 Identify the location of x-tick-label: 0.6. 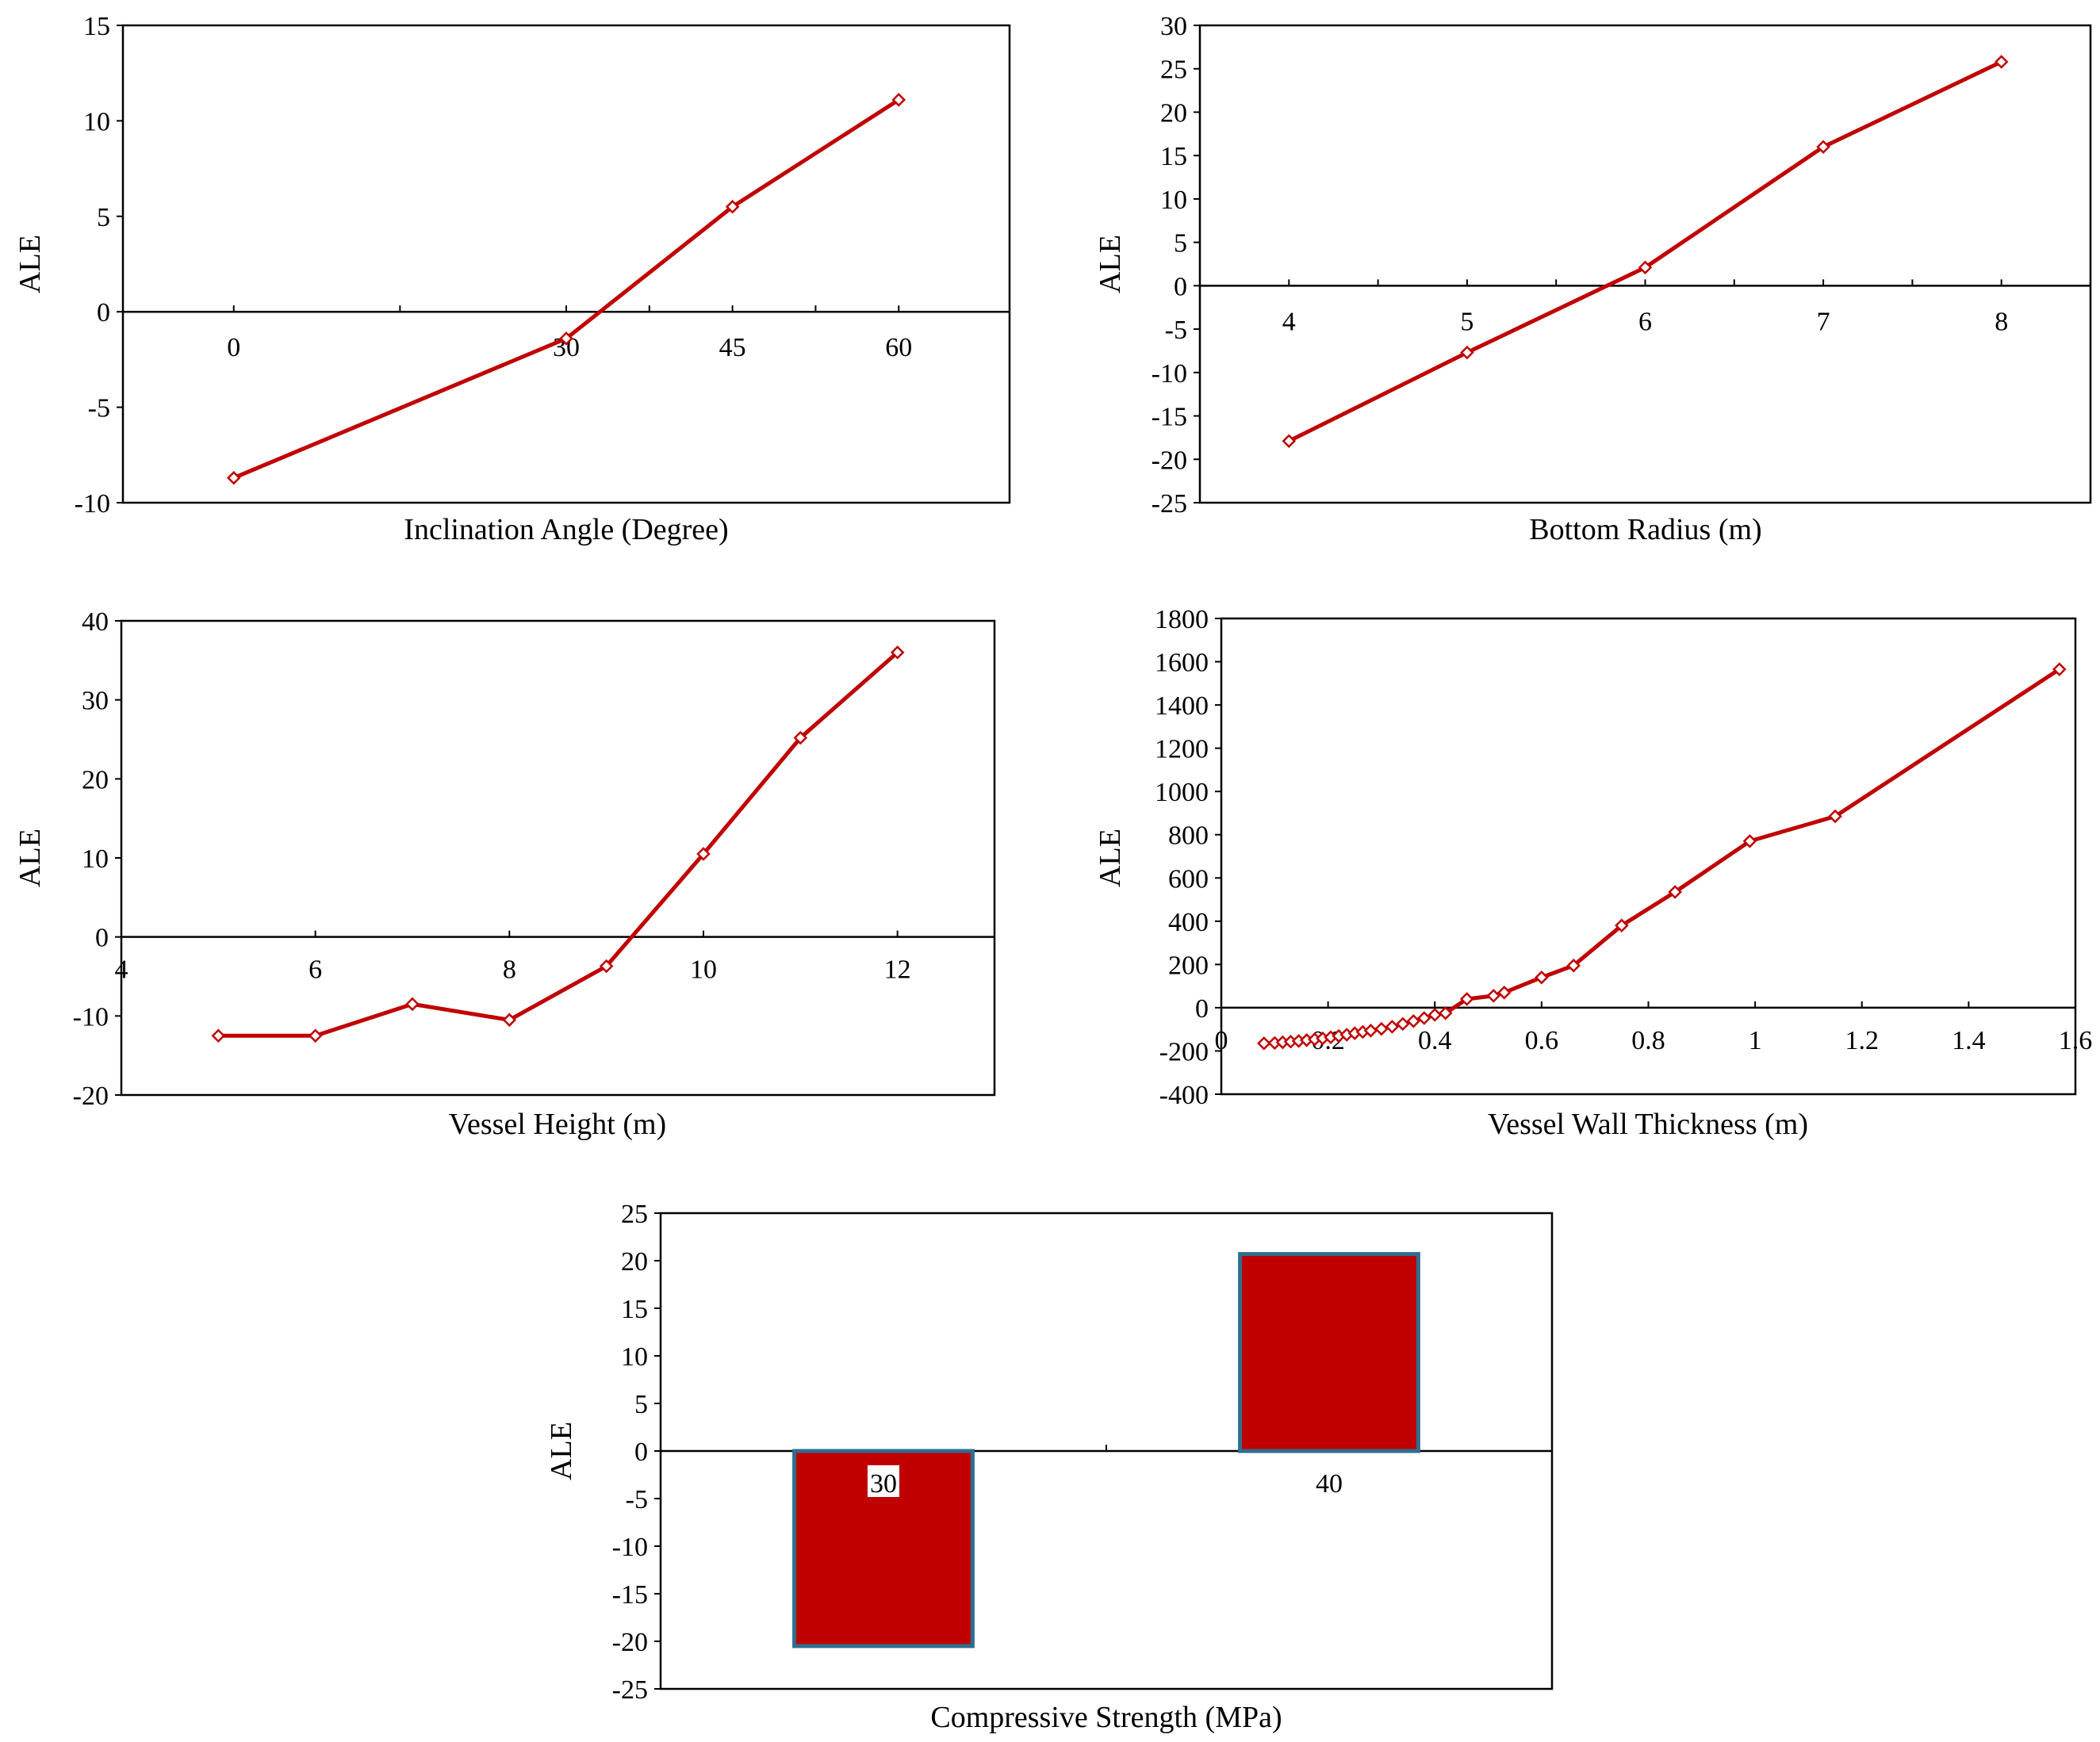
(1542, 1040).